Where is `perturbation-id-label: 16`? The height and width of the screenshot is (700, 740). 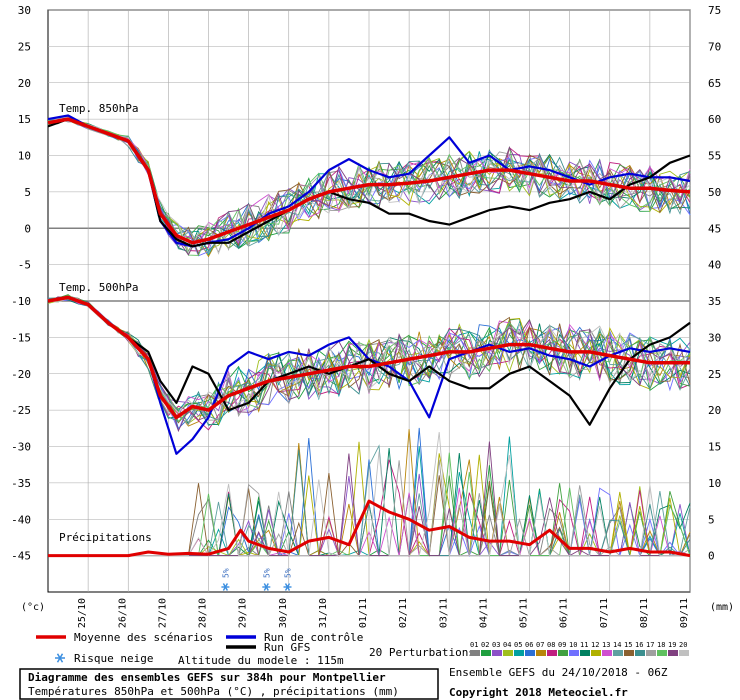
perturbation-id-label: 16 is located at coordinates (639, 645).